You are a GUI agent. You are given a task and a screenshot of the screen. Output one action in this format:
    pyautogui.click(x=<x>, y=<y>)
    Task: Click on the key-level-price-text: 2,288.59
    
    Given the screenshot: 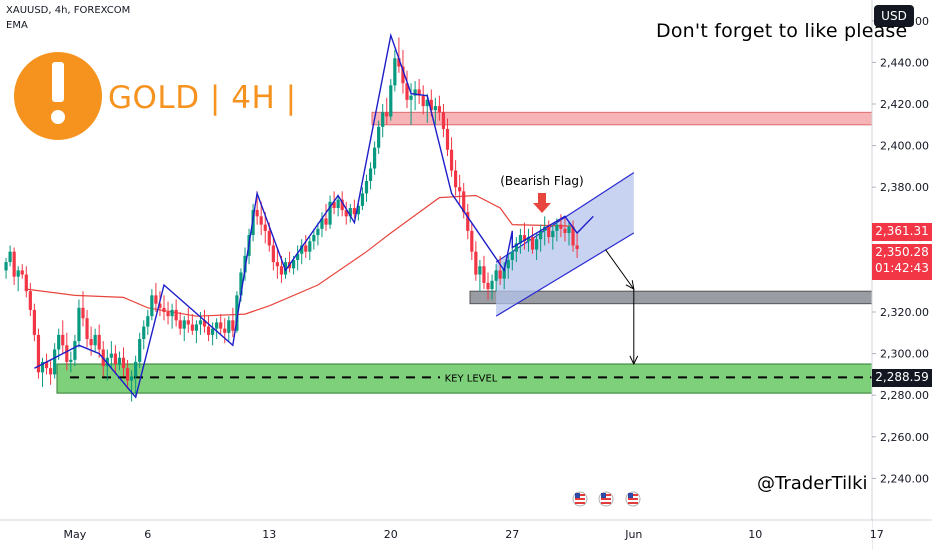 What is the action you would take?
    pyautogui.click(x=902, y=377)
    